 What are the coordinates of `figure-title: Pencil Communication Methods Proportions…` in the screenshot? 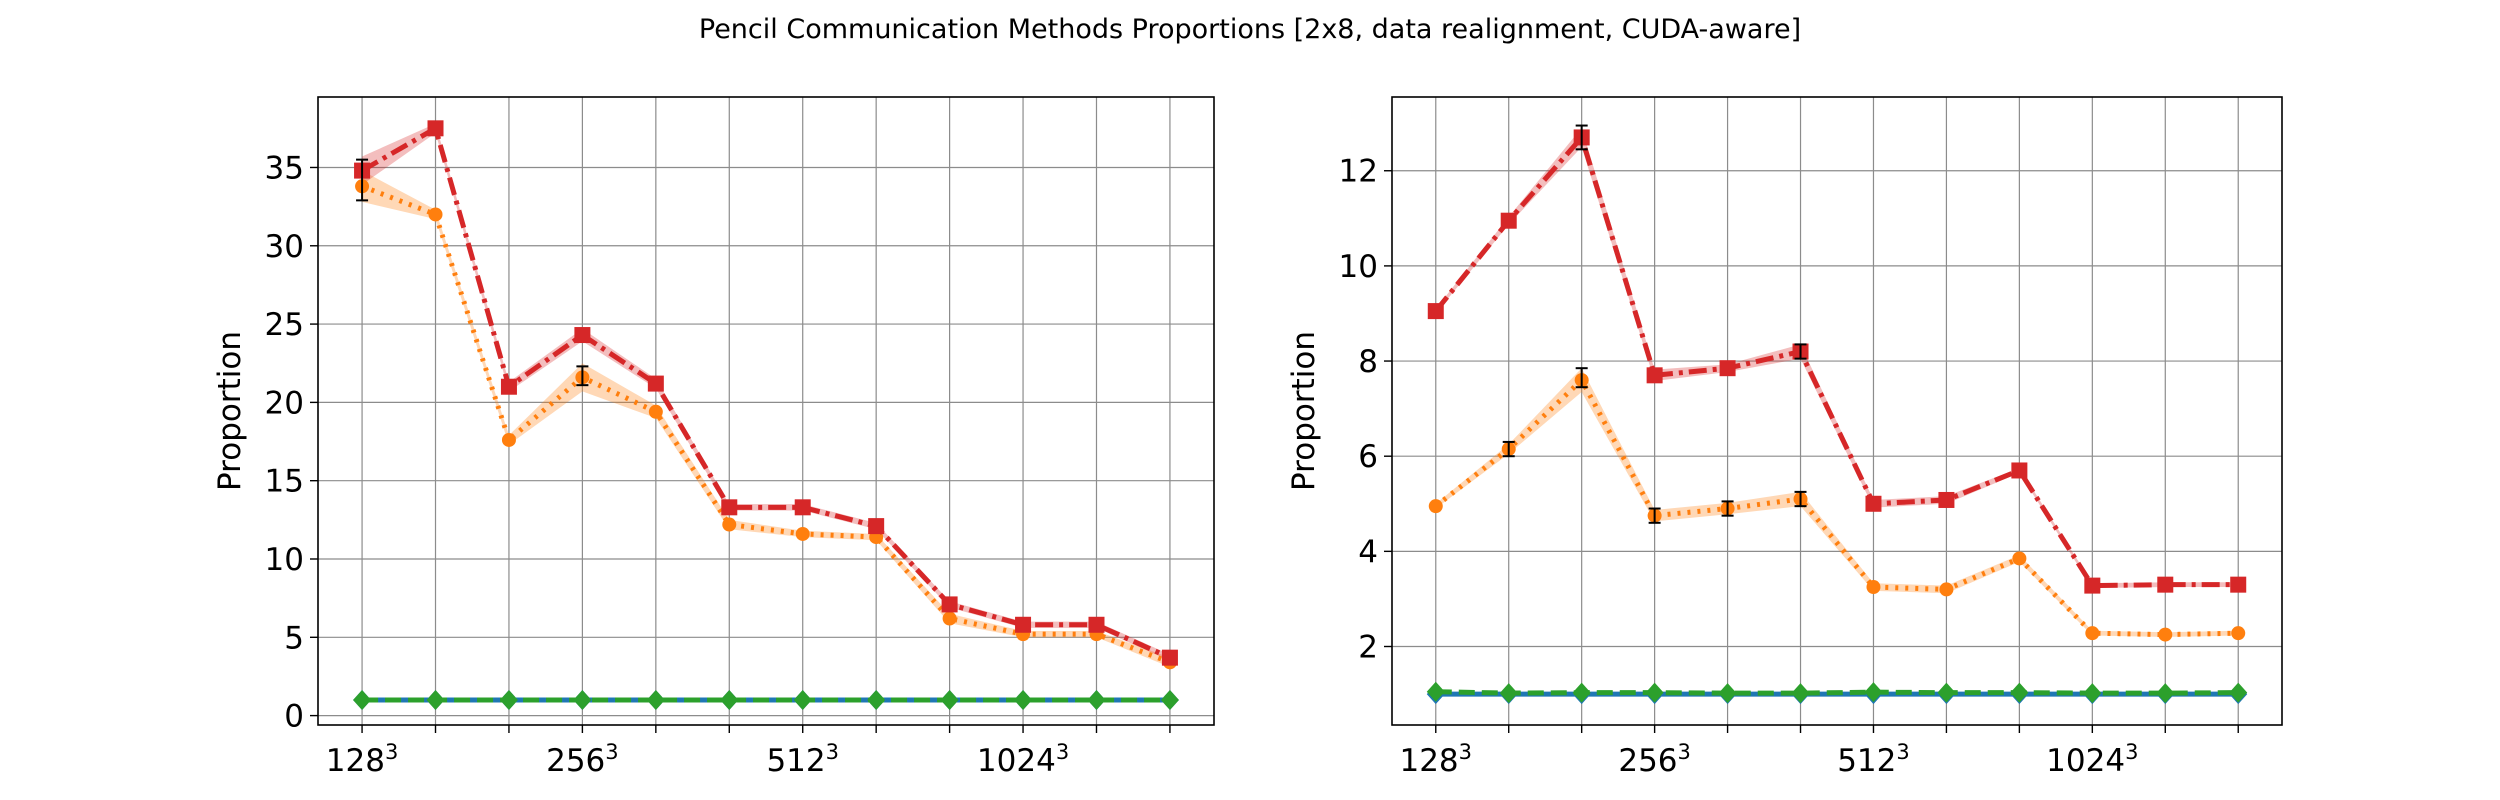 It's located at (1250, 29).